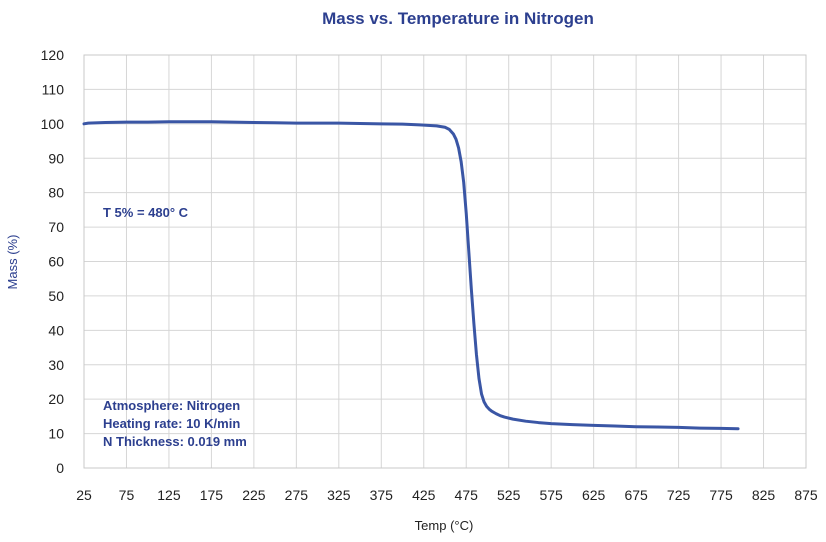  I want to click on y-tick-label: 50, so click(56, 296).